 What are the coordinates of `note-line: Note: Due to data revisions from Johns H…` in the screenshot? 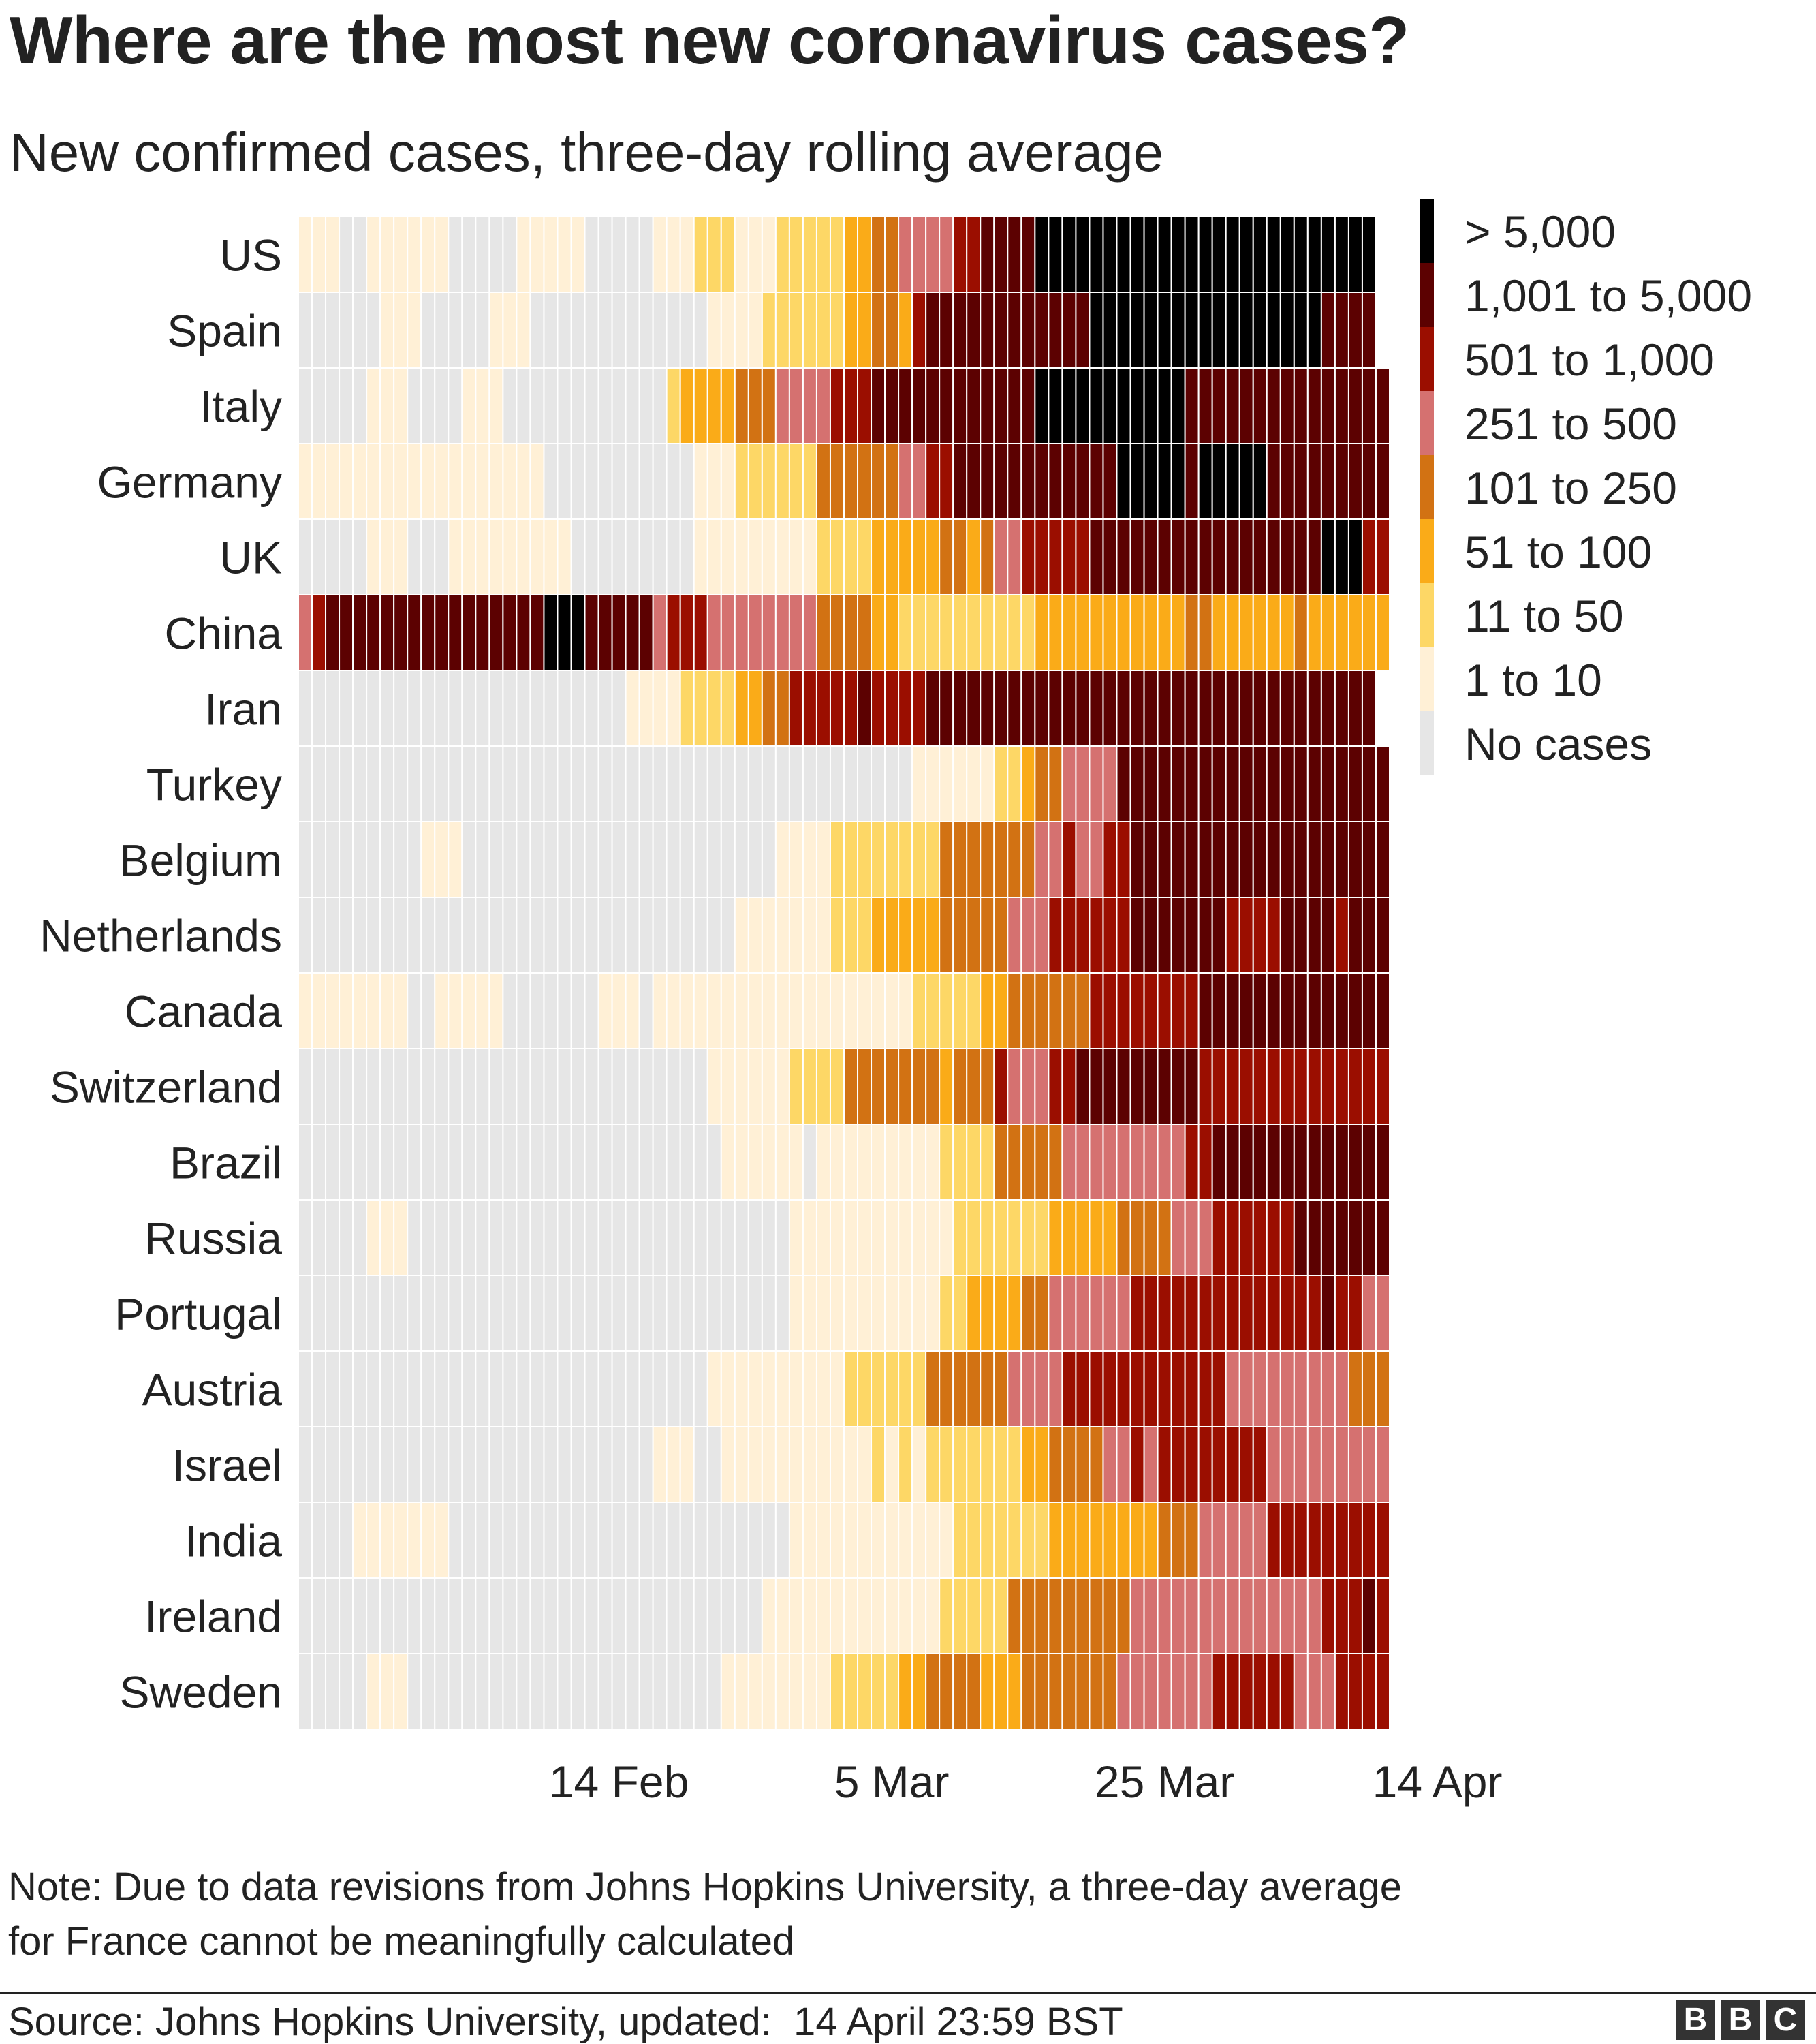 It's located at (706, 1887).